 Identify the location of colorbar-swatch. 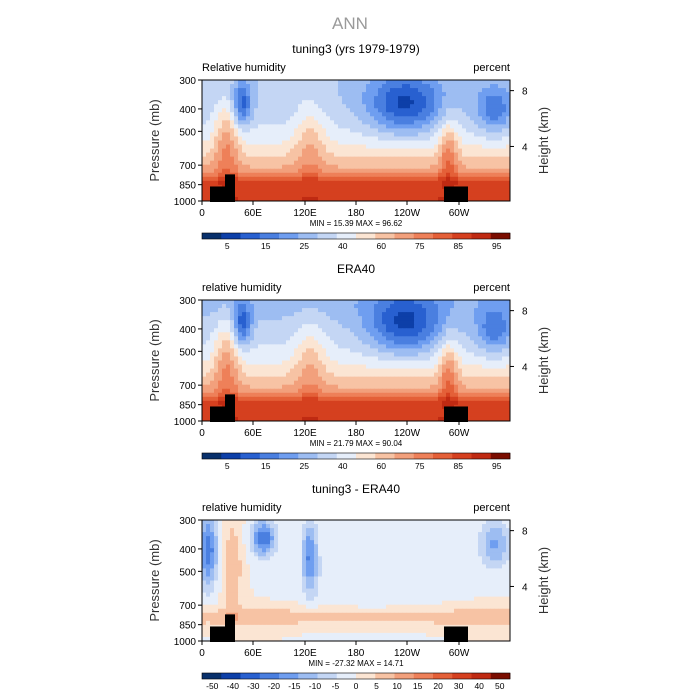
(212, 236).